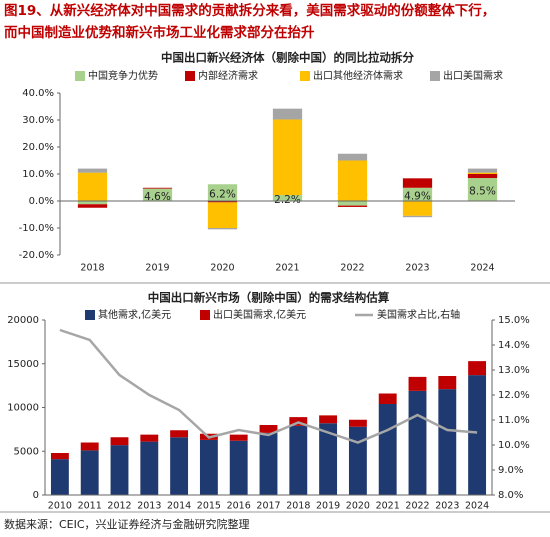 This screenshot has height=537, width=550. What do you see at coordinates (149, 506) in the screenshot?
I see `x-tick-label: 2013` at bounding box center [149, 506].